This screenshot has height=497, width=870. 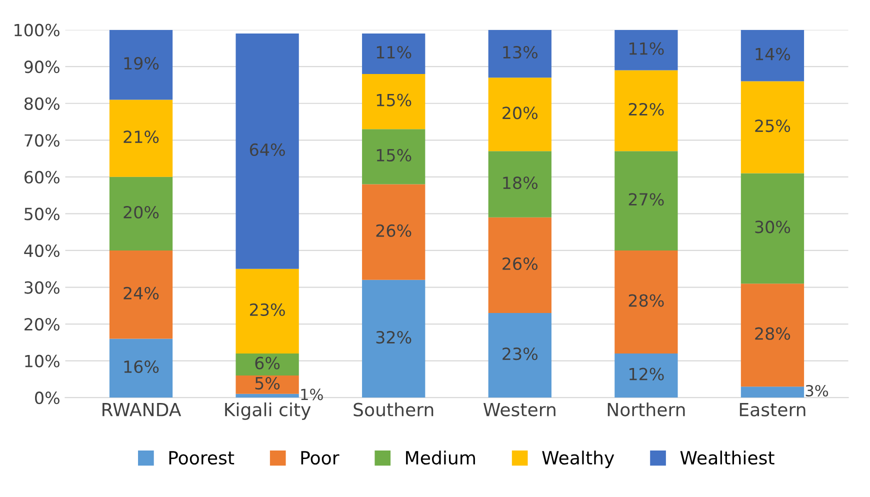 I want to click on x-tick-label: Northern, so click(x=646, y=409).